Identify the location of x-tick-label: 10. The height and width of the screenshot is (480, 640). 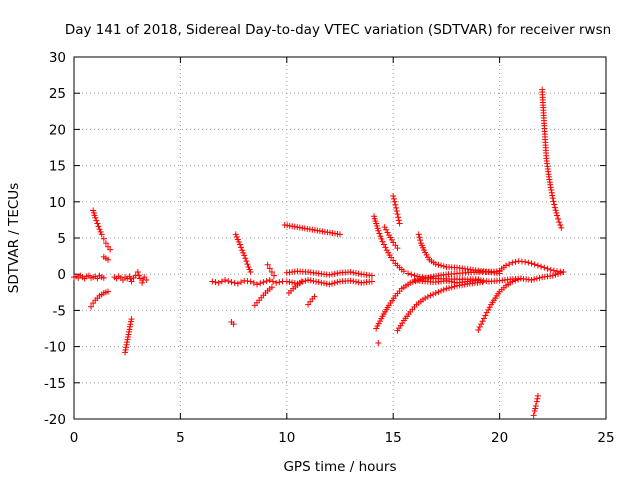
(286, 438).